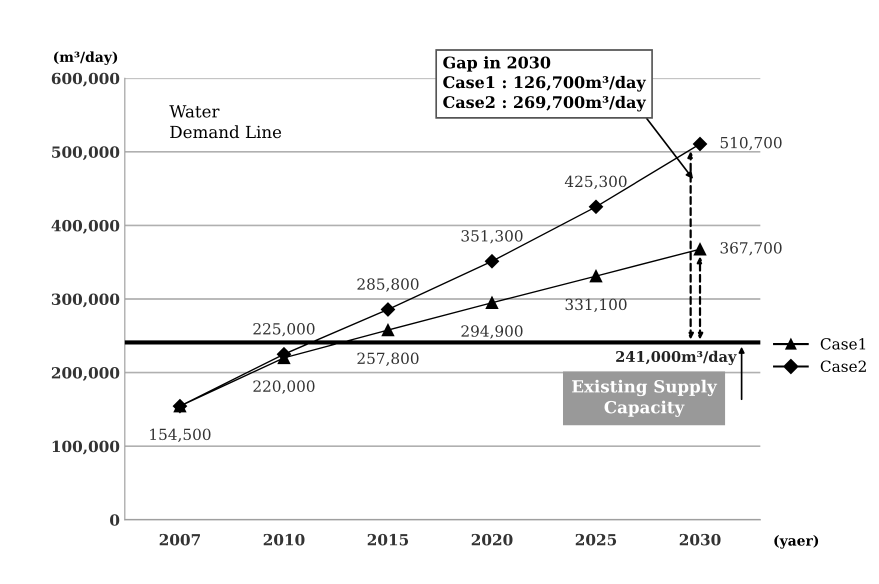  What do you see at coordinates (751, 143) in the screenshot?
I see `data-label: 510,700` at bounding box center [751, 143].